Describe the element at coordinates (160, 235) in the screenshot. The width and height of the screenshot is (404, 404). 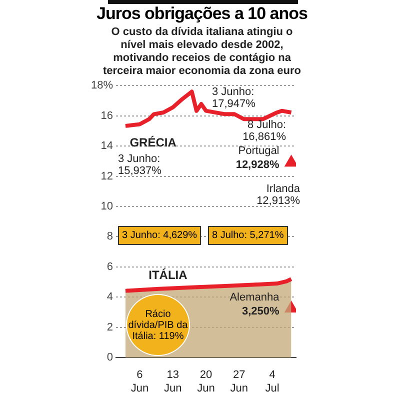
I see `annotation: 3 Junho: 4,629%` at that location.